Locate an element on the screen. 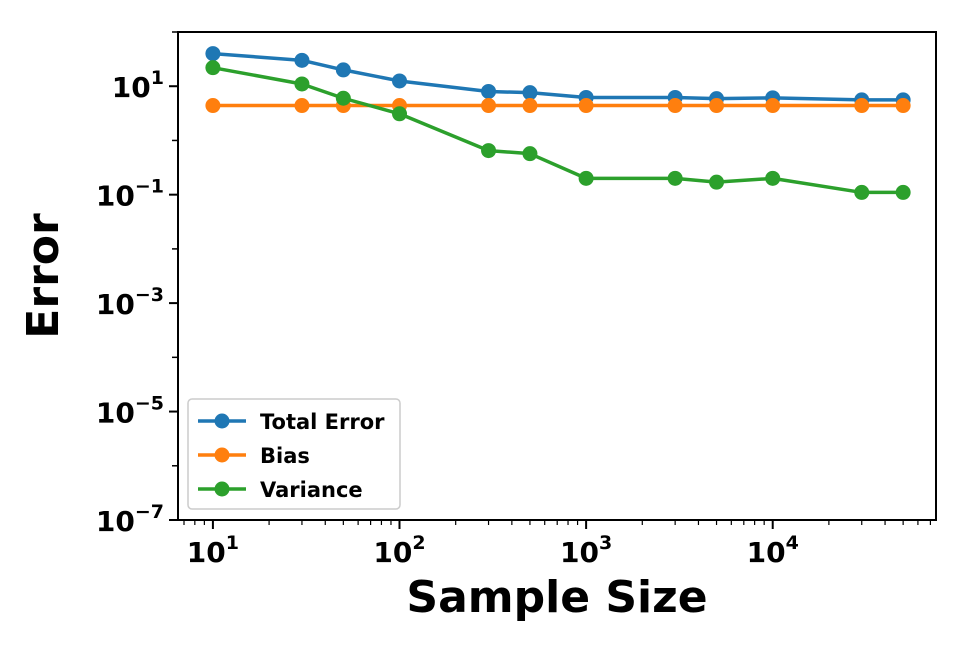 The width and height of the screenshot is (969, 646). legend: Total Error Bias Variance is located at coordinates (294, 454).